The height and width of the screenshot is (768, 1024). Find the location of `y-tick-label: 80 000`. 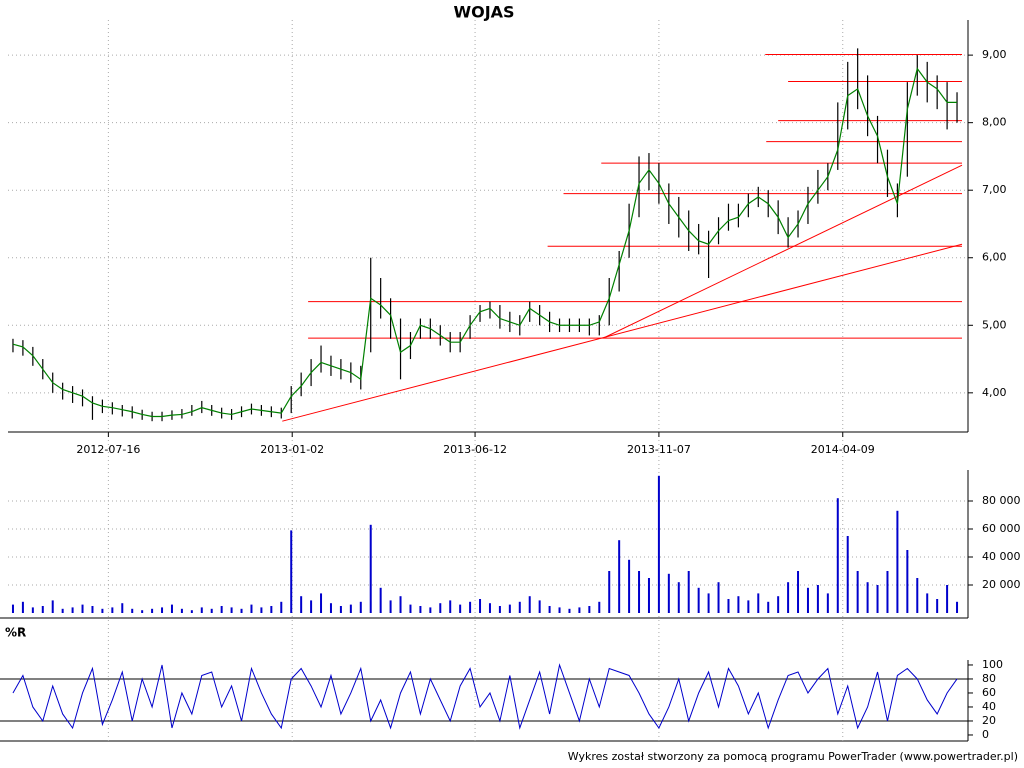

y-tick-label: 80 000 is located at coordinates (1001, 500).